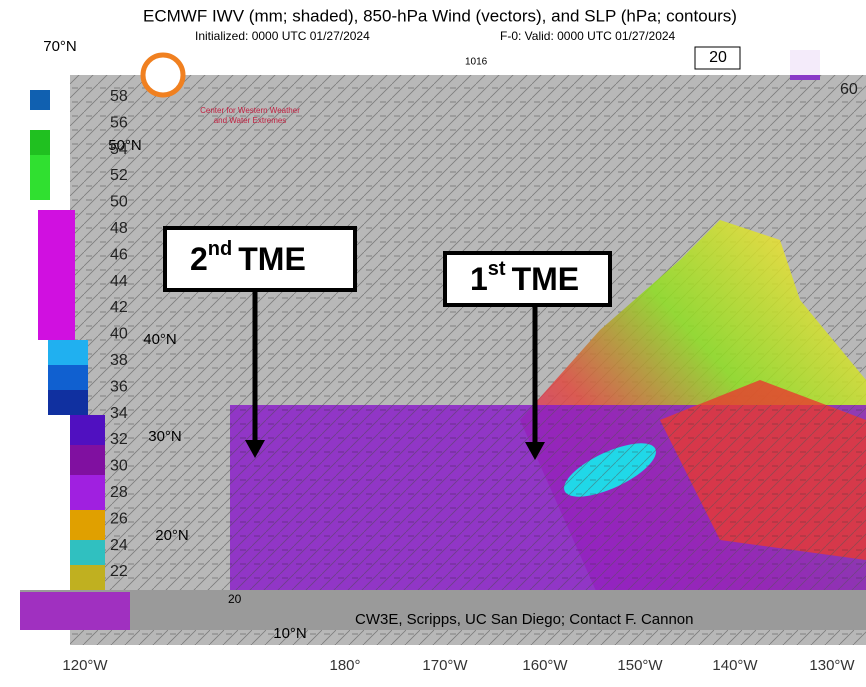 The width and height of the screenshot is (866, 687). Describe the element at coordinates (235, 599) in the screenshot. I see `colorbar-bottom-label: 20` at that location.